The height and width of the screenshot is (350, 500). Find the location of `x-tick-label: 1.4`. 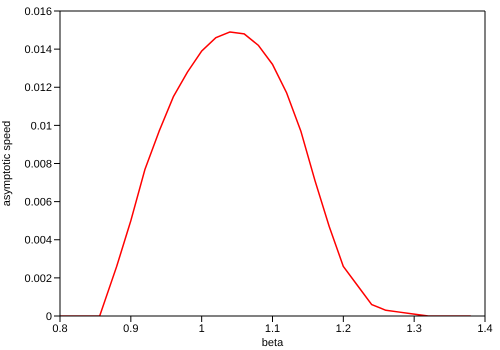

x-tick-label: 1.4 is located at coordinates (485, 328).